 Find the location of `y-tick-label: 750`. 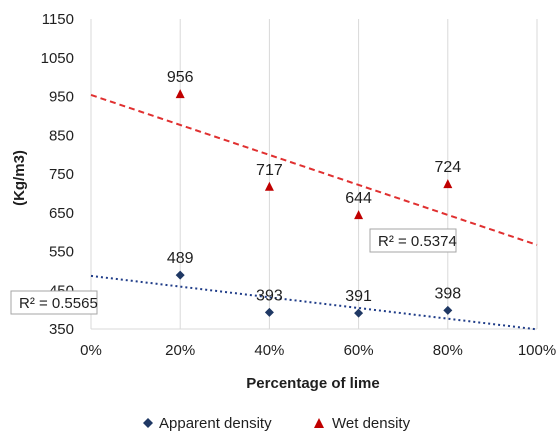

y-tick-label: 750 is located at coordinates (61, 174).